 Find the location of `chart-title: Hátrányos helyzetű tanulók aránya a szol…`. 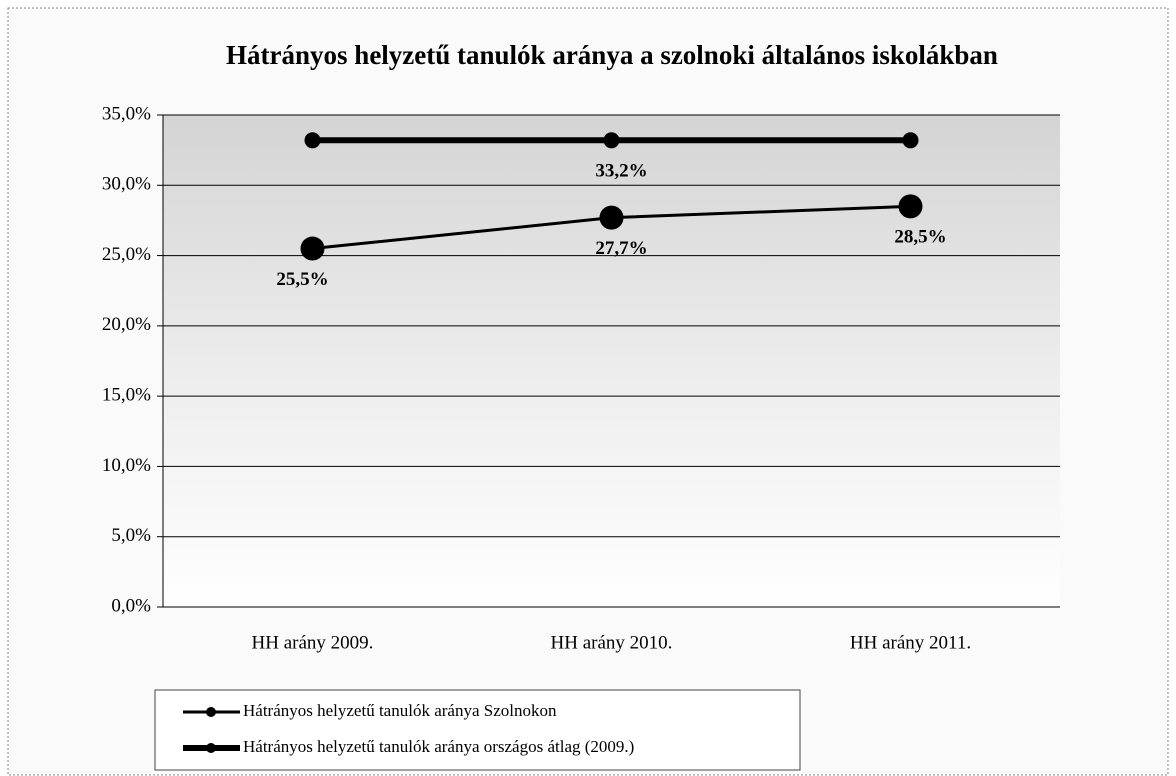

chart-title: Hátrányos helyzetű tanulók aránya a szol… is located at coordinates (612, 55).